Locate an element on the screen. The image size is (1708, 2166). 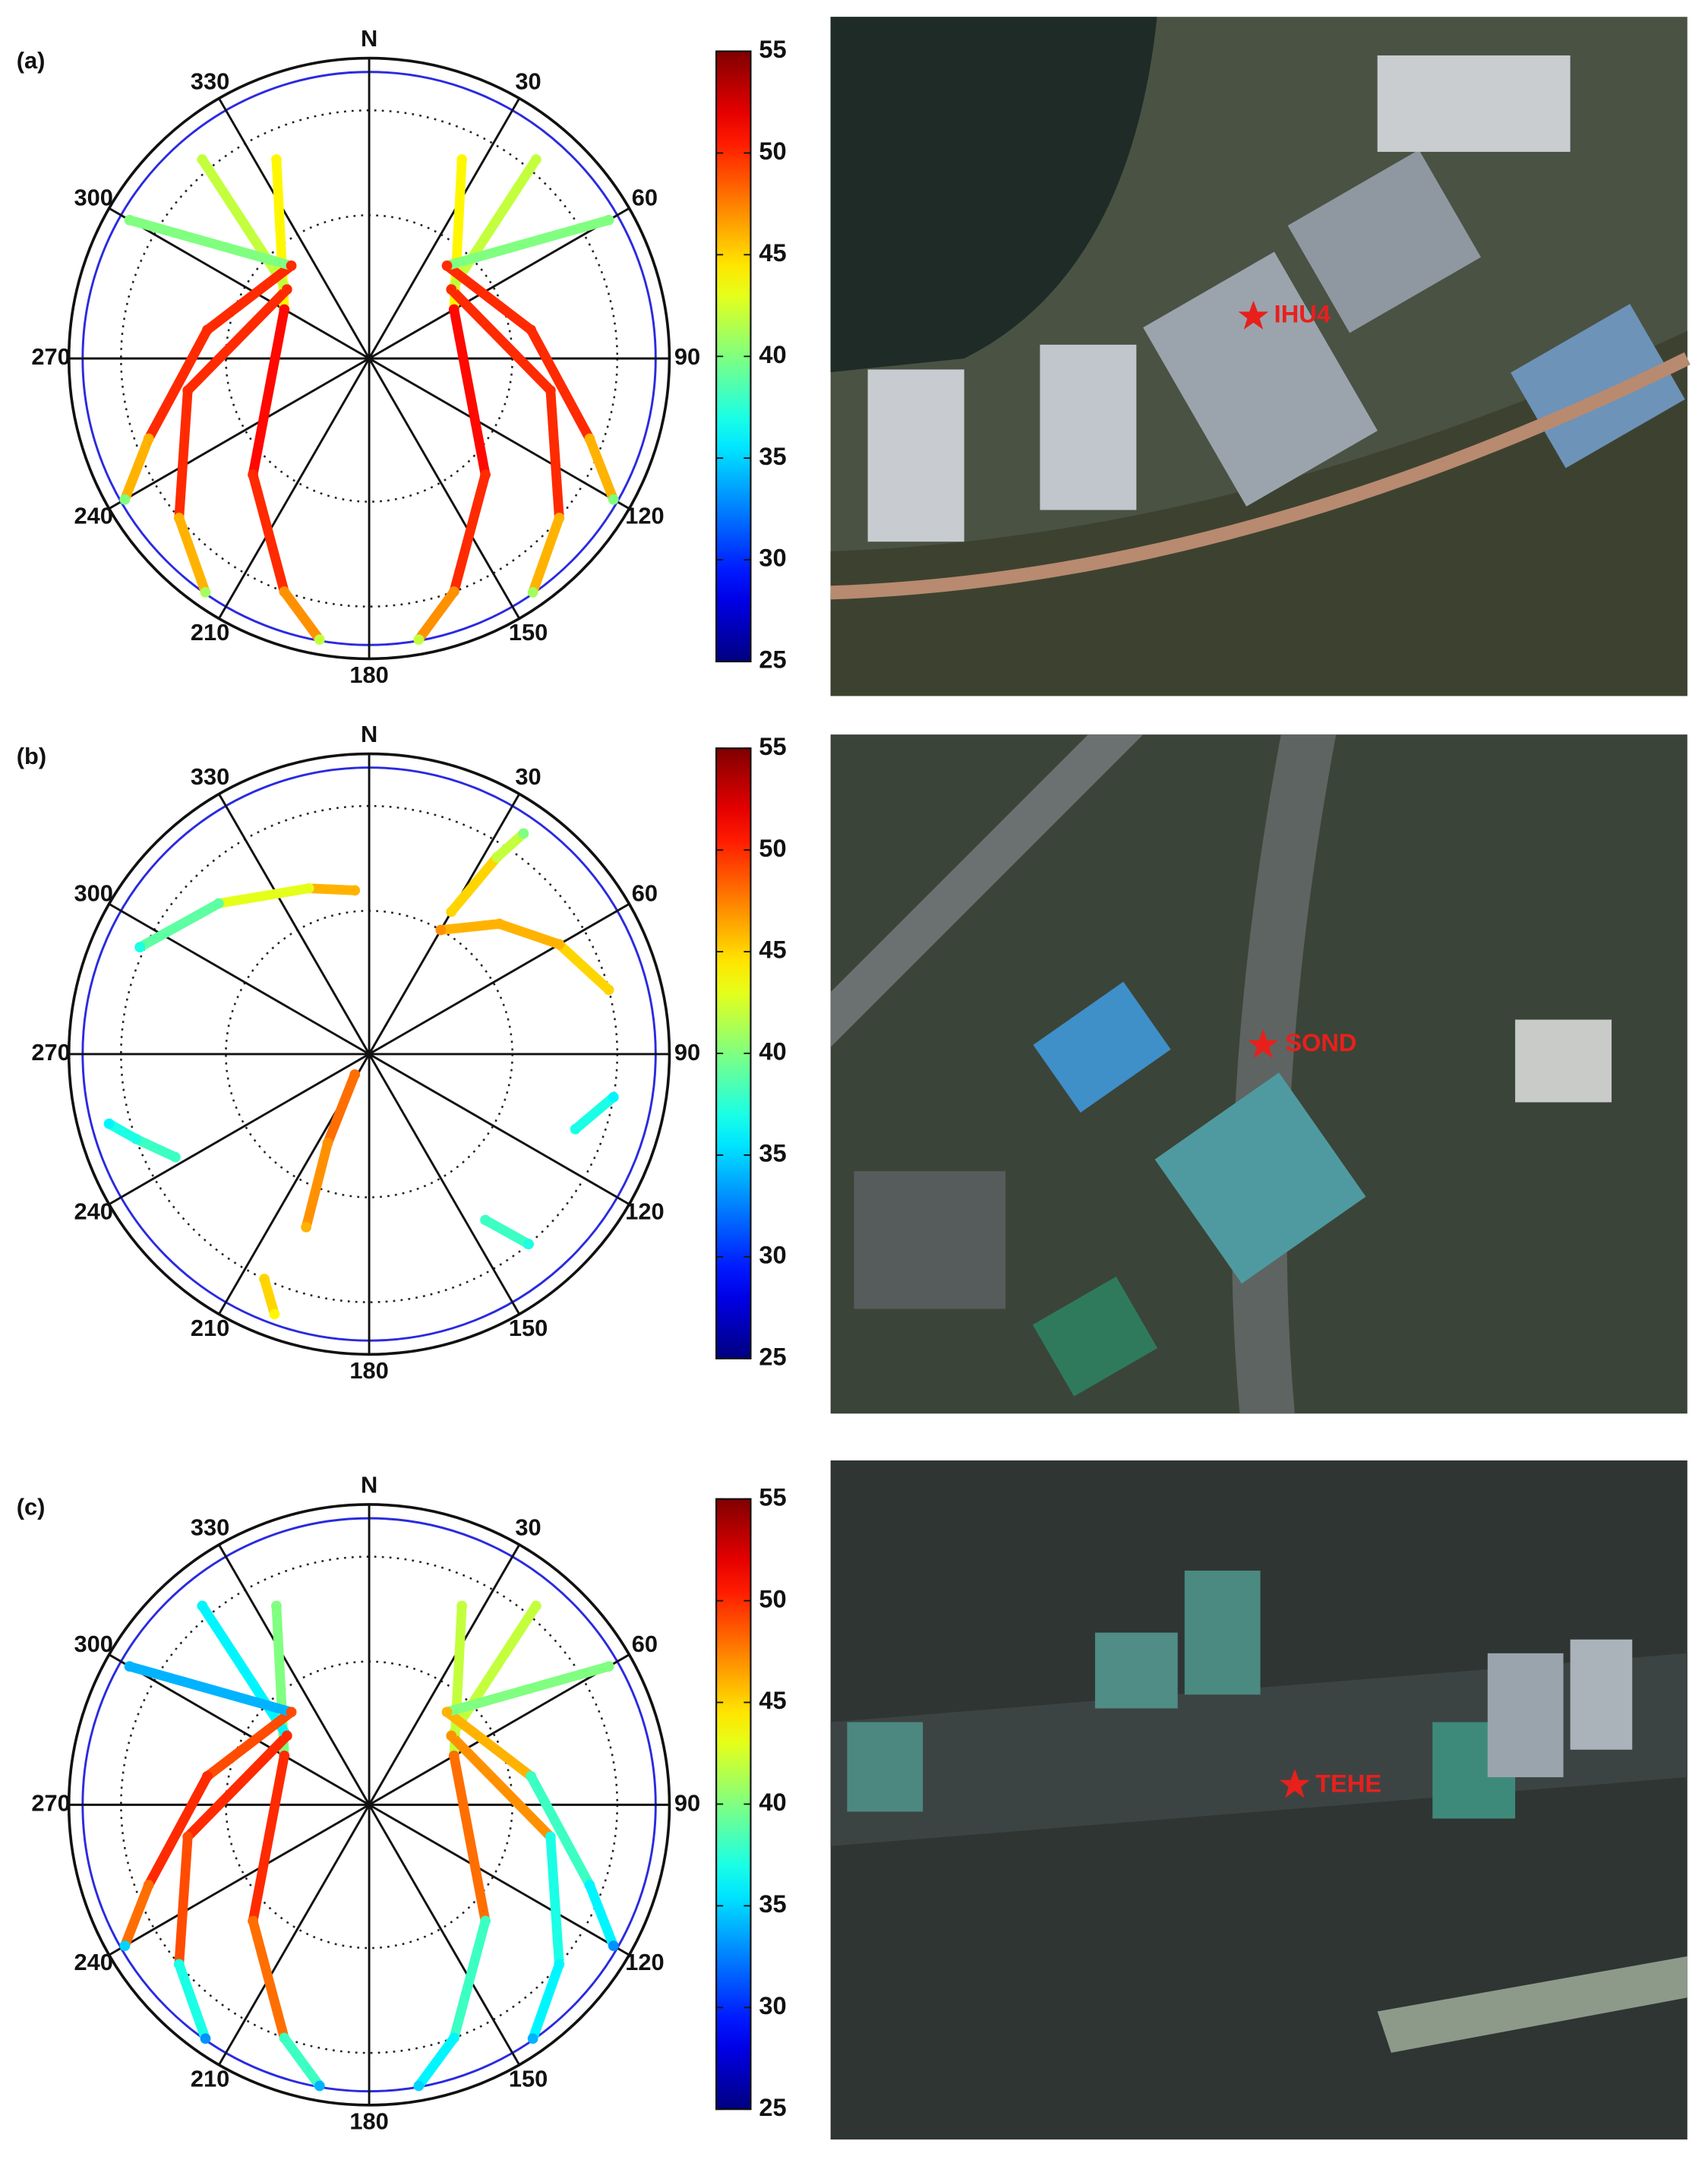
azimuth-label: 330 is located at coordinates (210, 777).